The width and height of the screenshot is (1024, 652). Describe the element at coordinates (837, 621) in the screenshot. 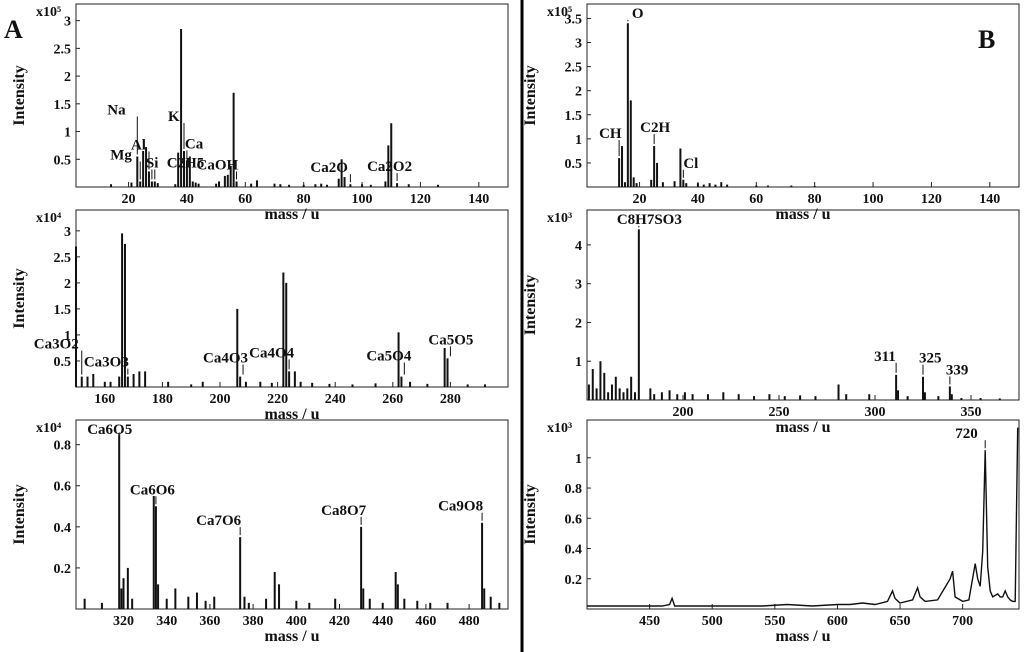

I see `x-tick-label: 600` at that location.